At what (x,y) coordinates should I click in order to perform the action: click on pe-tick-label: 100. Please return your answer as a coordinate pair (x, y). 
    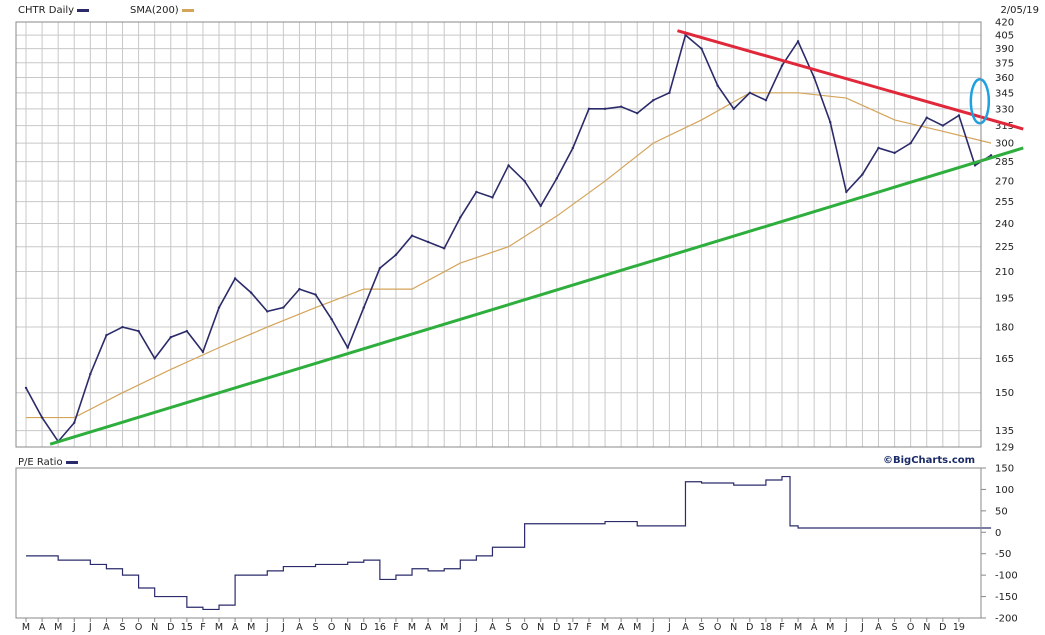
    Looking at the image, I should click on (1004, 490).